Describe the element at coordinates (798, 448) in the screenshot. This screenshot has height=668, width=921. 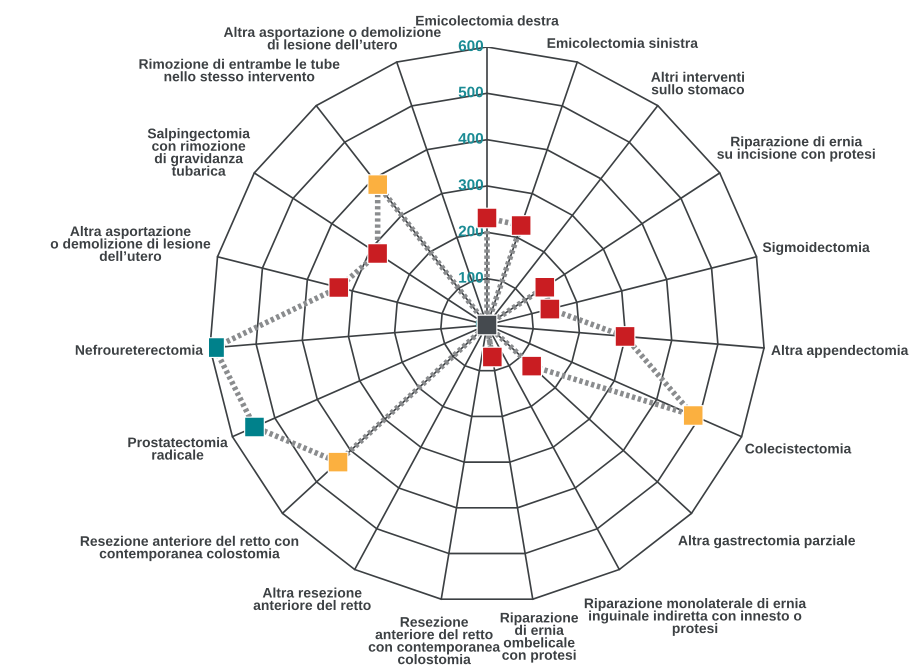
I see `spoke-label: Colecistectomia` at that location.